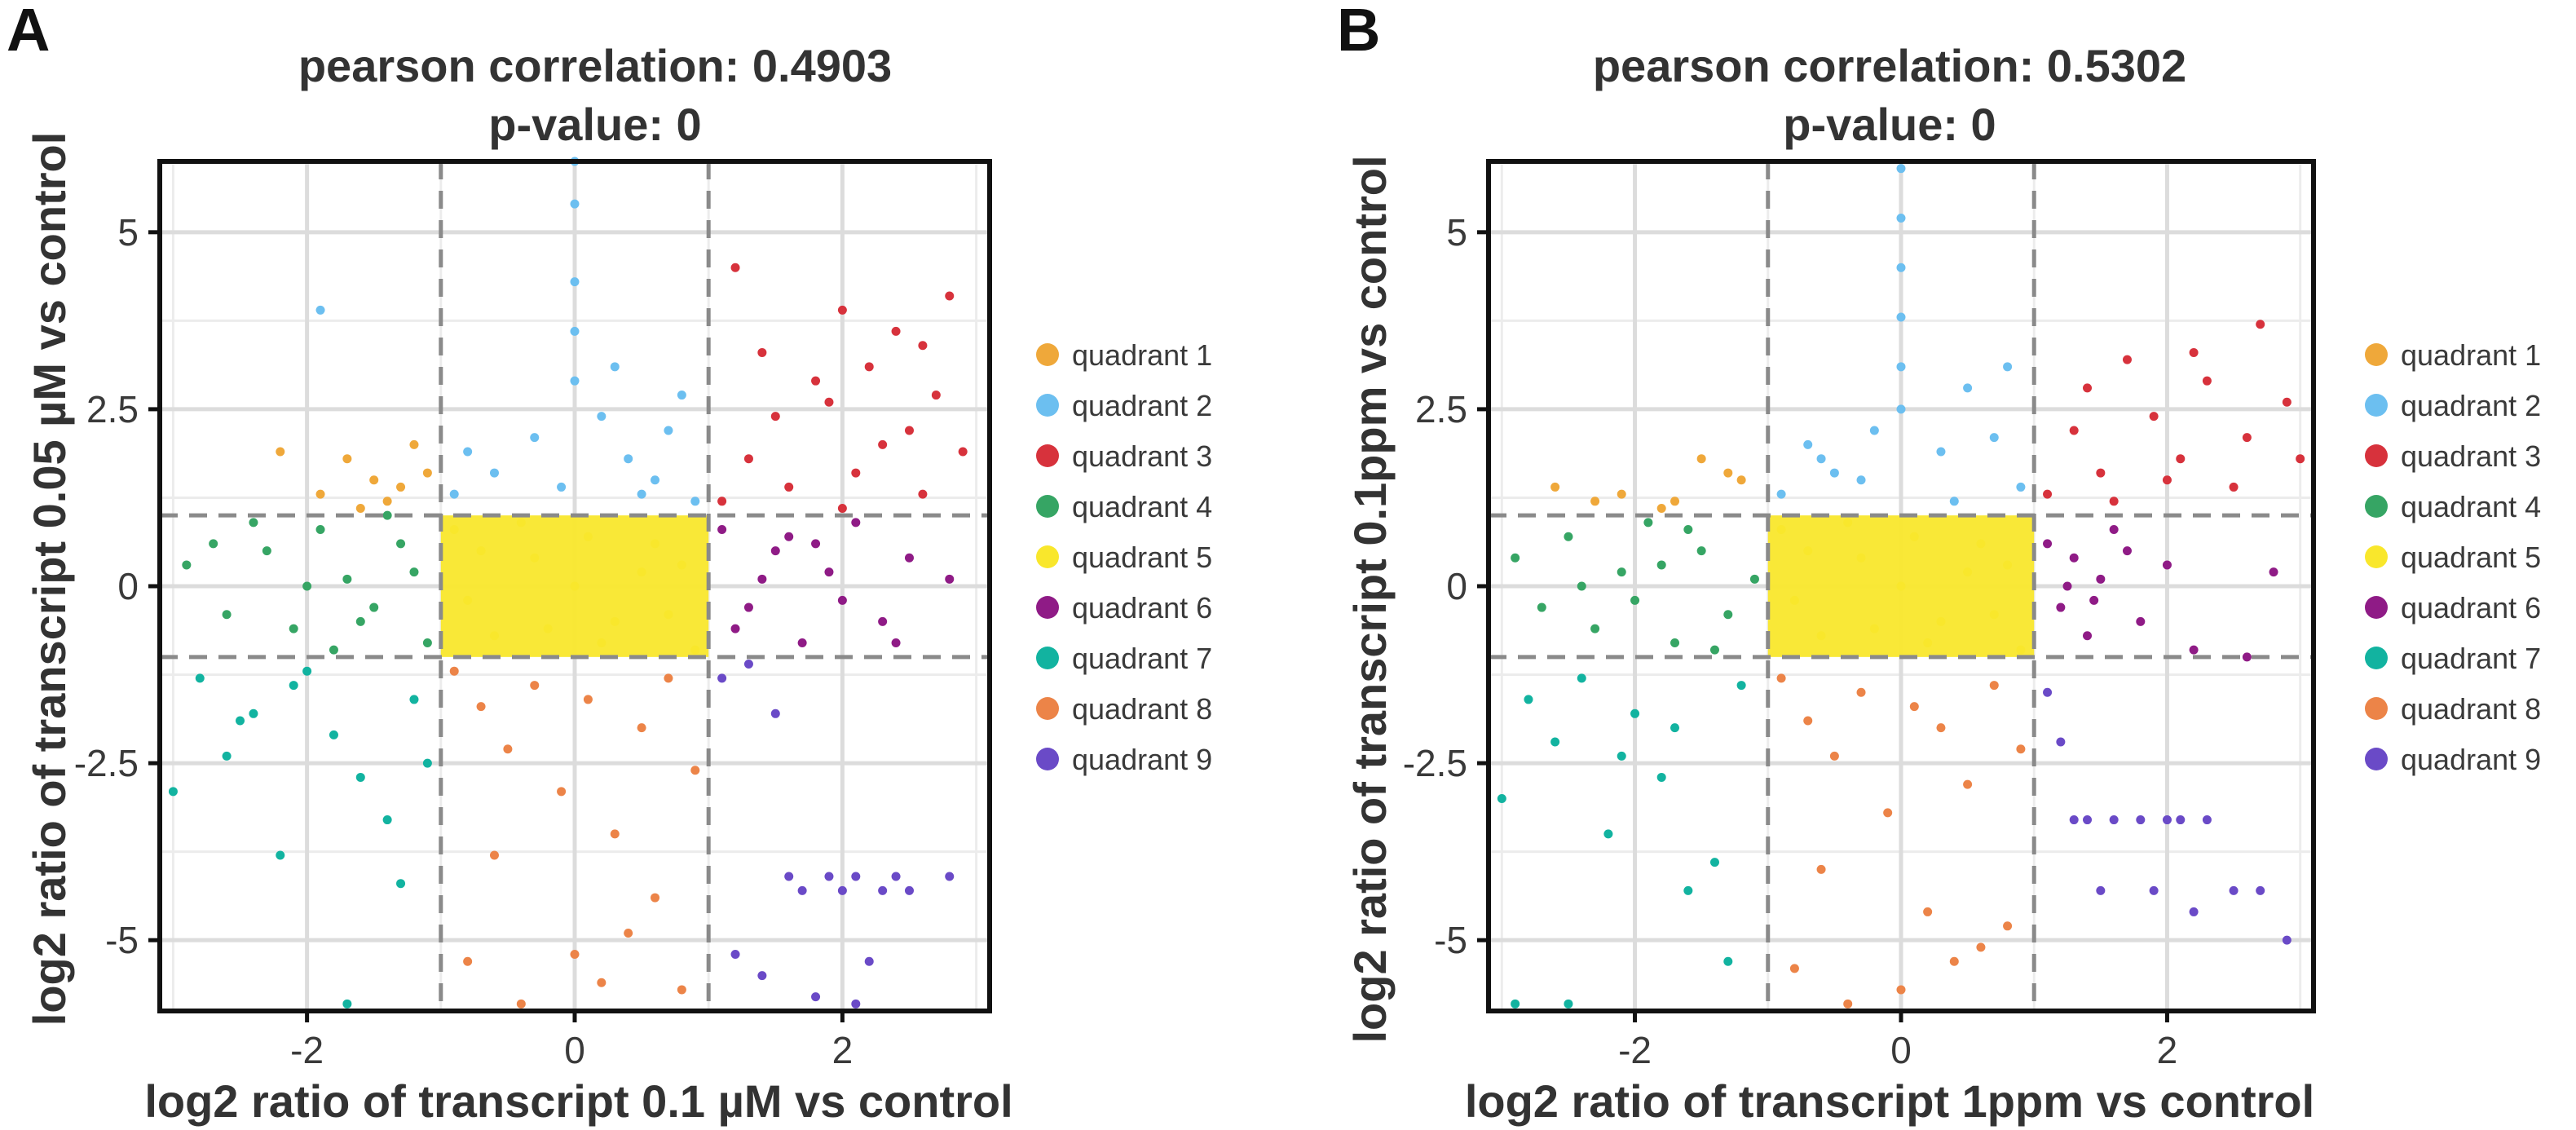 Image resolution: width=2576 pixels, height=1130 pixels. What do you see at coordinates (1142, 506) in the screenshot?
I see `legend-label: quadrant 4` at bounding box center [1142, 506].